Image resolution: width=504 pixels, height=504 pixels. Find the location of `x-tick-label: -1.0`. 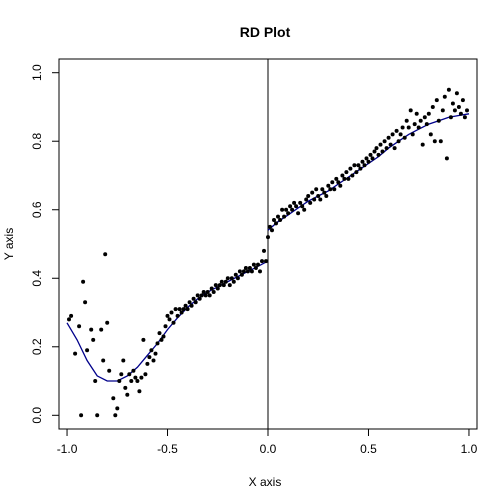

x-tick-label: -1.0 is located at coordinates (67, 449).